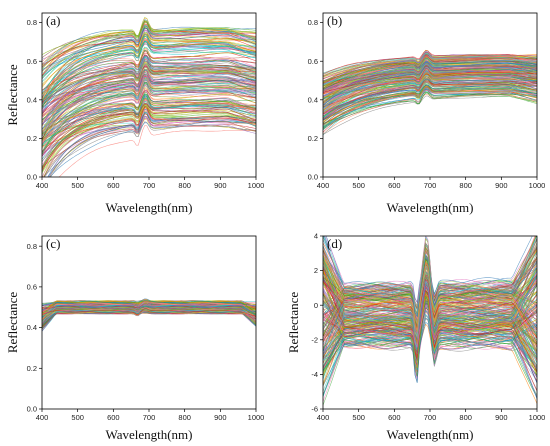 This screenshot has height=446, width=550. What do you see at coordinates (314, 409) in the screenshot?
I see `y-tick-label: -6` at bounding box center [314, 409].